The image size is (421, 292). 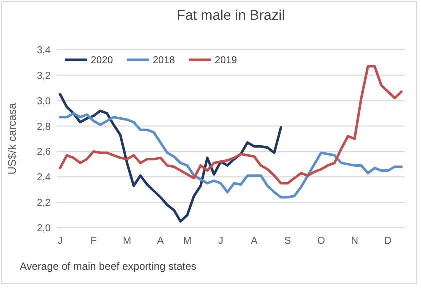 What do you see at coordinates (44, 229) in the screenshot?
I see `y-tick-label: 2,0` at bounding box center [44, 229].